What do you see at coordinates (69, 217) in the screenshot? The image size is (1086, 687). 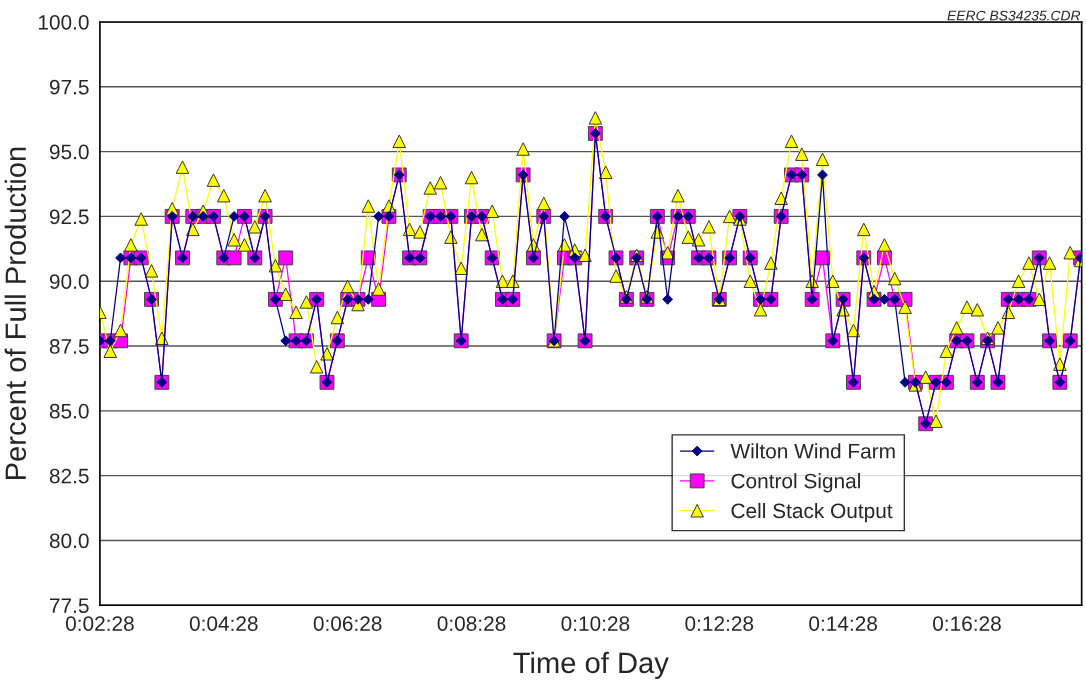 I see `y-tick-label: 92.5` at bounding box center [69, 217].